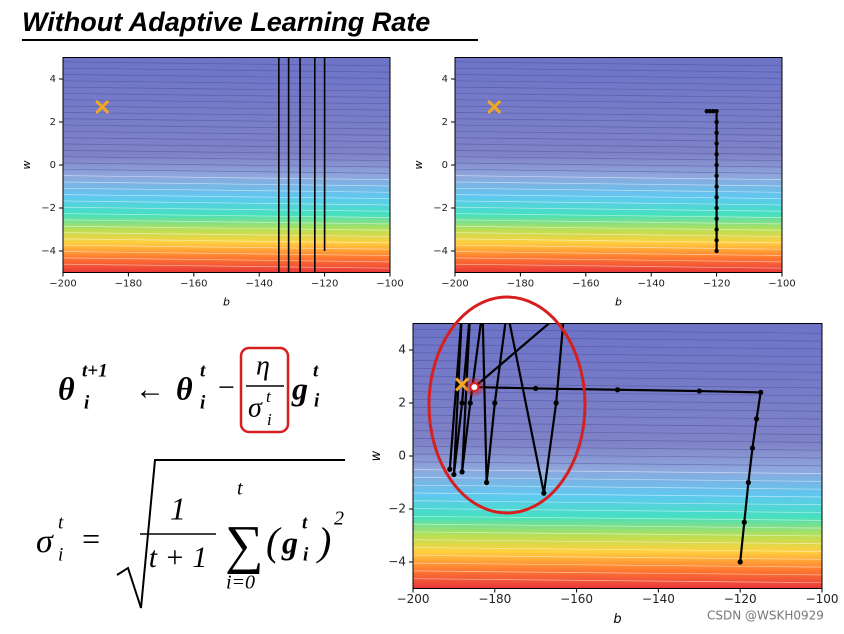 This screenshot has width=844, height=634. Describe the element at coordinates (255, 407) in the screenshot. I see `formula-symbol: σ` at that location.